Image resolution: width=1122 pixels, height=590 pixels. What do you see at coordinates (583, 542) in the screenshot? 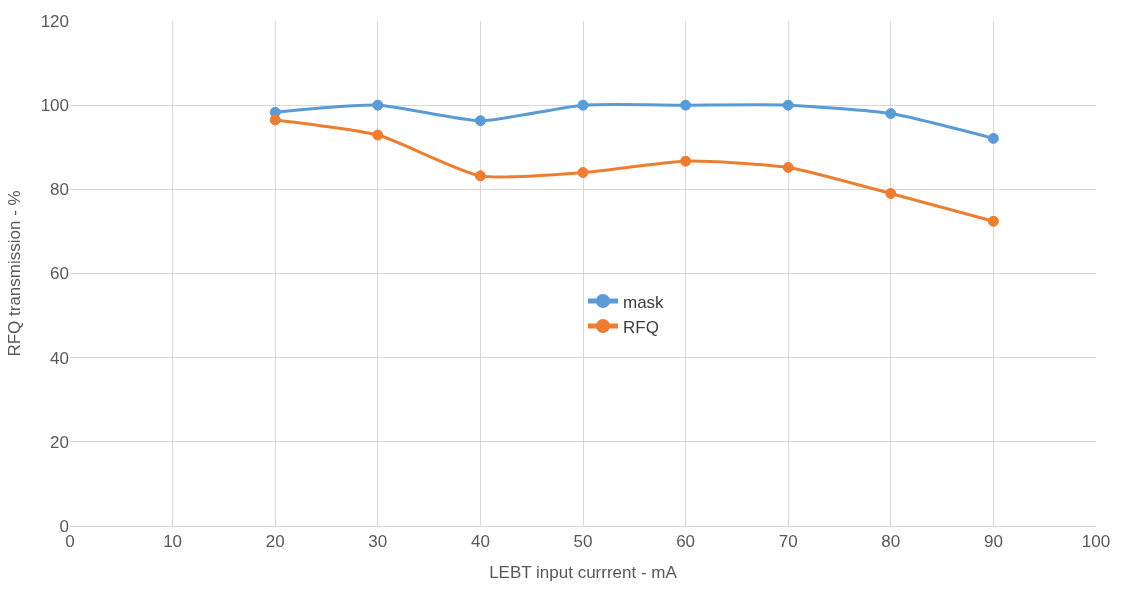
I see `x-tick-label: 50` at bounding box center [583, 542].